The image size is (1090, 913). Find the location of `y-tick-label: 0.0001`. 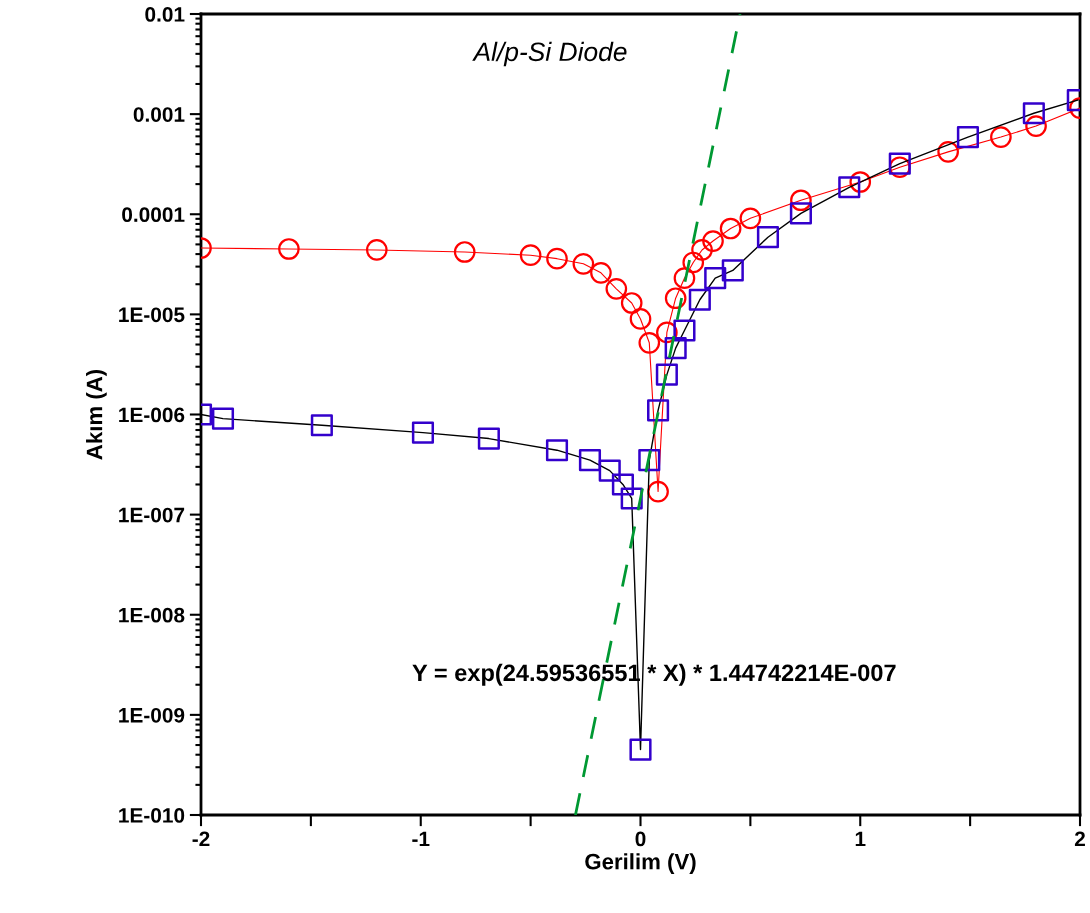

y-tick-label: 0.0001 is located at coordinates (153, 214).